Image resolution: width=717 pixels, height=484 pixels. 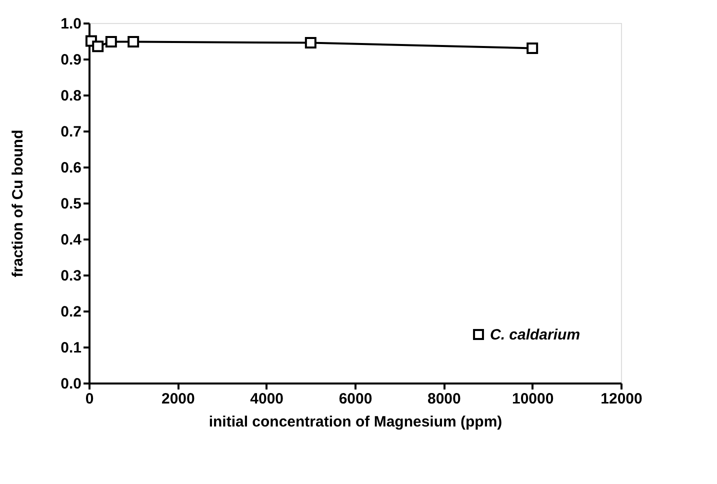 I want to click on x-tick-label: 12000, so click(x=621, y=399).